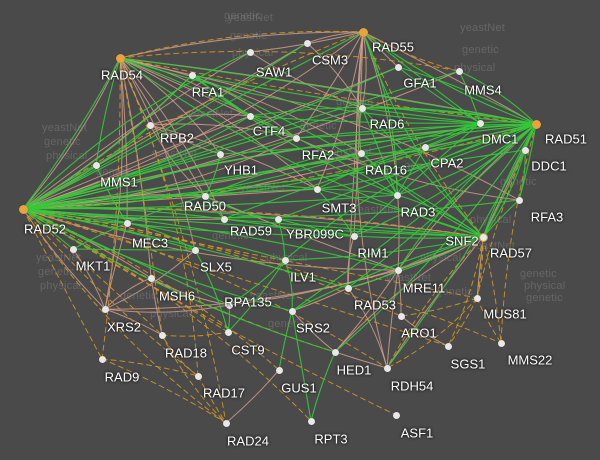  I want to click on graph-node-rad51, so click(536, 124).